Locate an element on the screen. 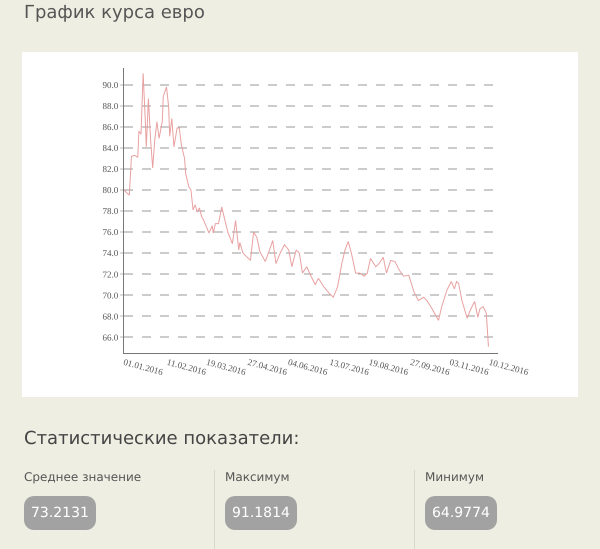 The width and height of the screenshot is (600, 549). y-tick-label: 66.0 is located at coordinates (110, 337).